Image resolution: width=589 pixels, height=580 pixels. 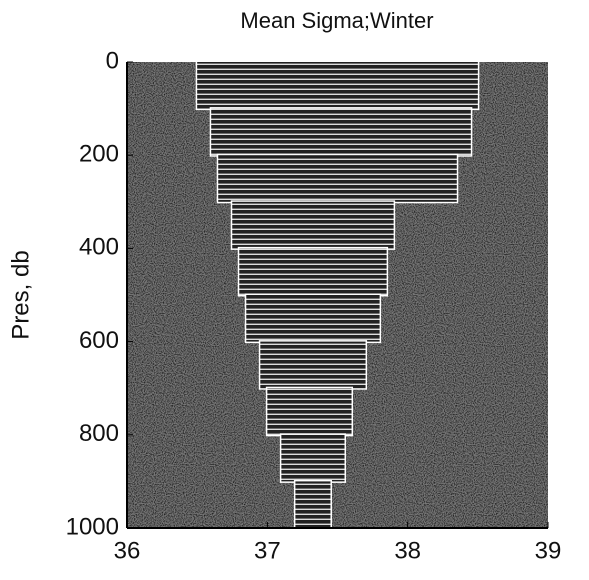 I want to click on x-tick-label: 36, so click(x=127, y=550).